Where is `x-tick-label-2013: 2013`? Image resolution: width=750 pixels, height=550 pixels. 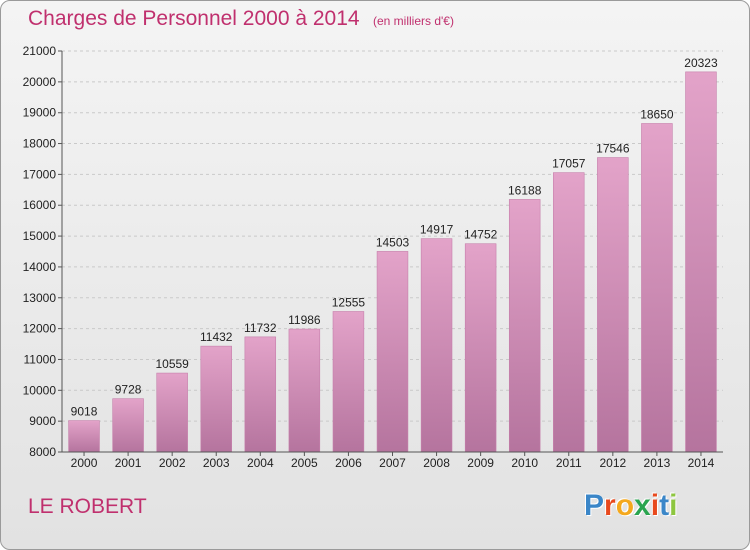 x-tick-label-2013: 2013 is located at coordinates (657, 463).